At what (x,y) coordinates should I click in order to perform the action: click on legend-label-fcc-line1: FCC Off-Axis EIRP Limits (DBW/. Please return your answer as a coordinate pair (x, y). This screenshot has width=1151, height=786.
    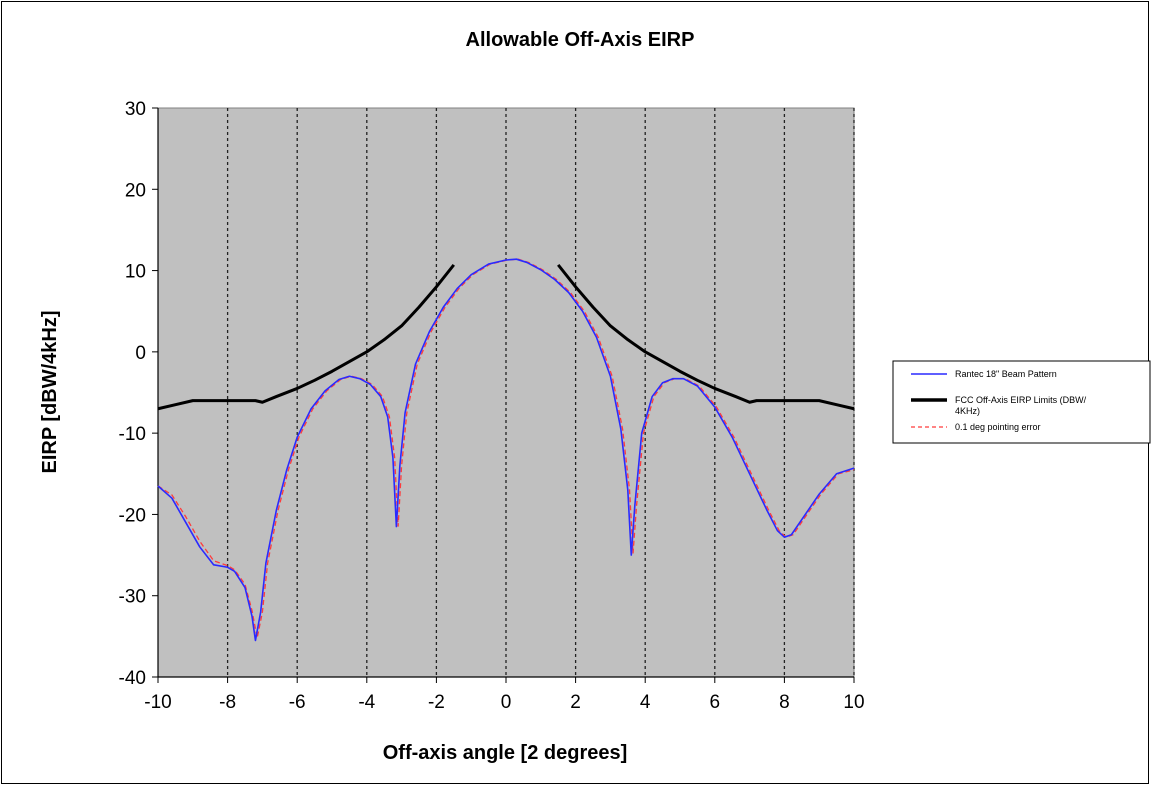
    Looking at the image, I should click on (1021, 400).